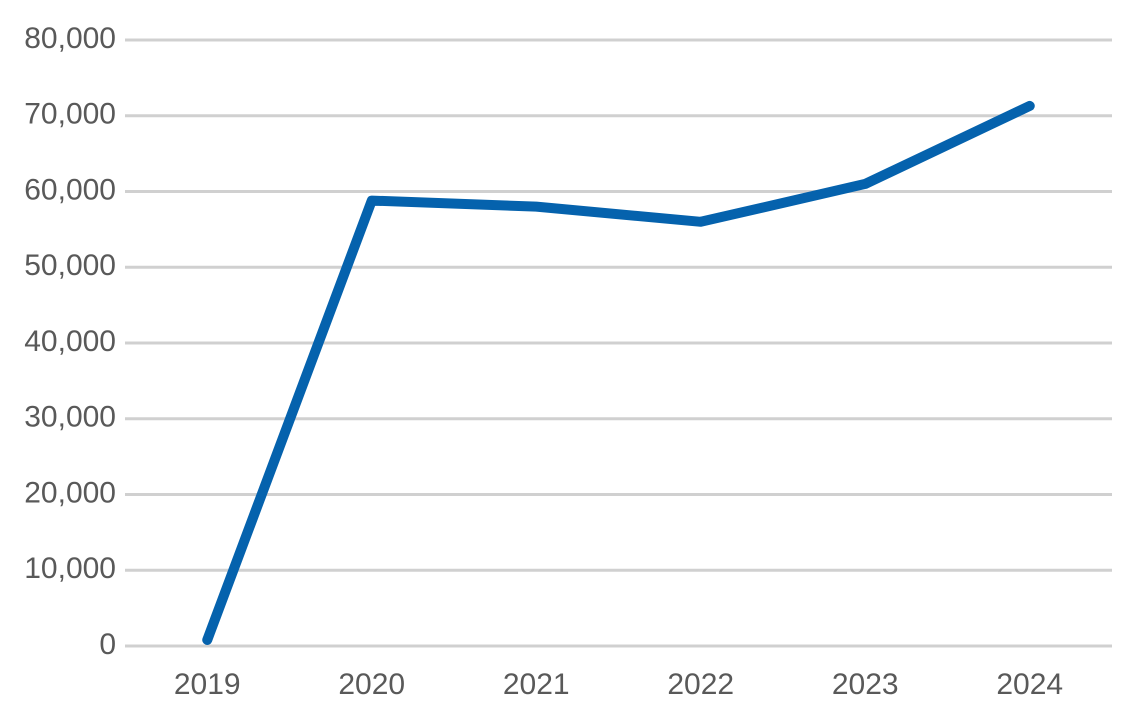 The height and width of the screenshot is (715, 1134). Describe the element at coordinates (536, 684) in the screenshot. I see `x-tick-label: 2021` at that location.